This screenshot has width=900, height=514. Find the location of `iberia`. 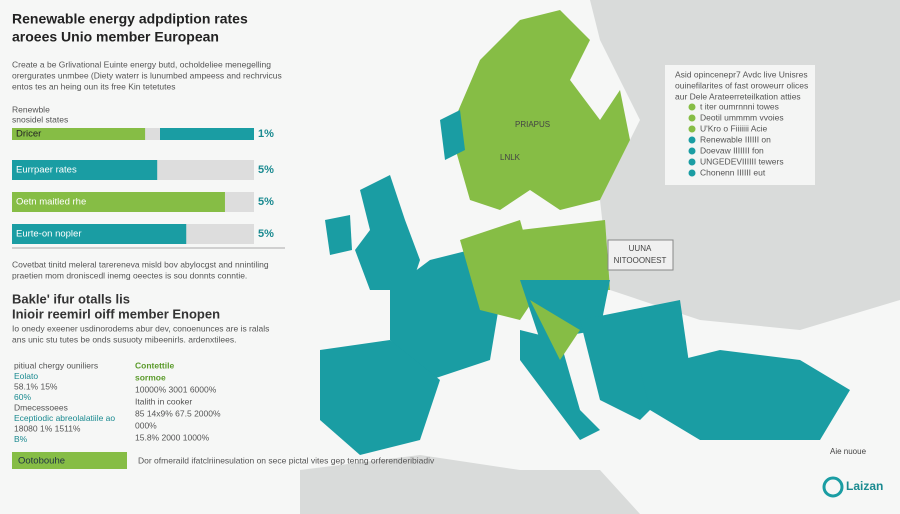

iberia is located at coordinates (380, 397).